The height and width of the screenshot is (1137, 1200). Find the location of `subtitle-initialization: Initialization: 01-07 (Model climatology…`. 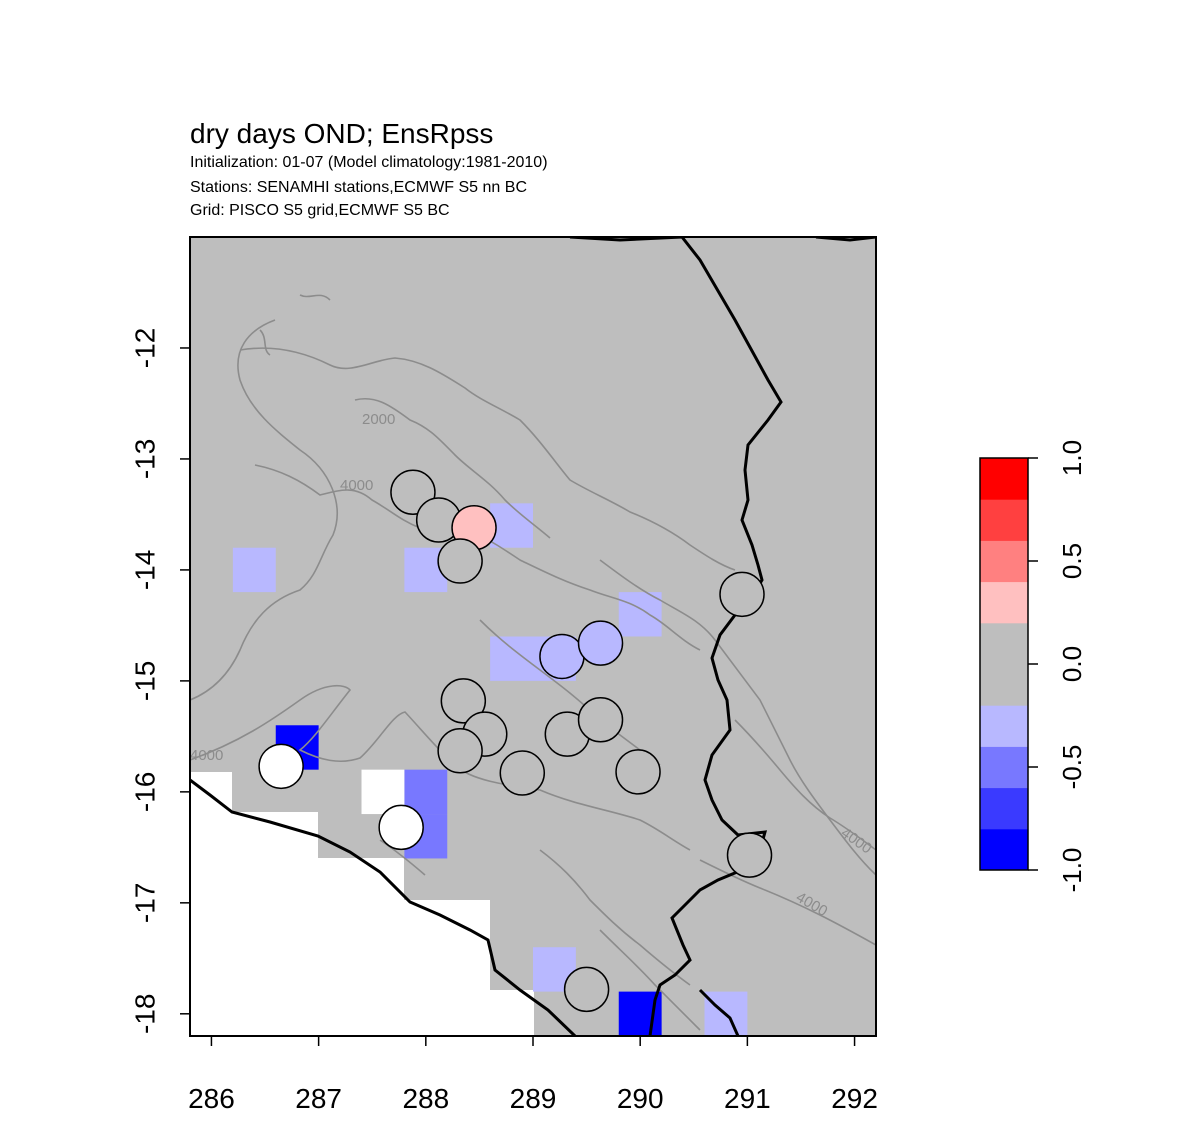

subtitle-initialization: Initialization: 01-07 (Model climatology… is located at coordinates (369, 162).